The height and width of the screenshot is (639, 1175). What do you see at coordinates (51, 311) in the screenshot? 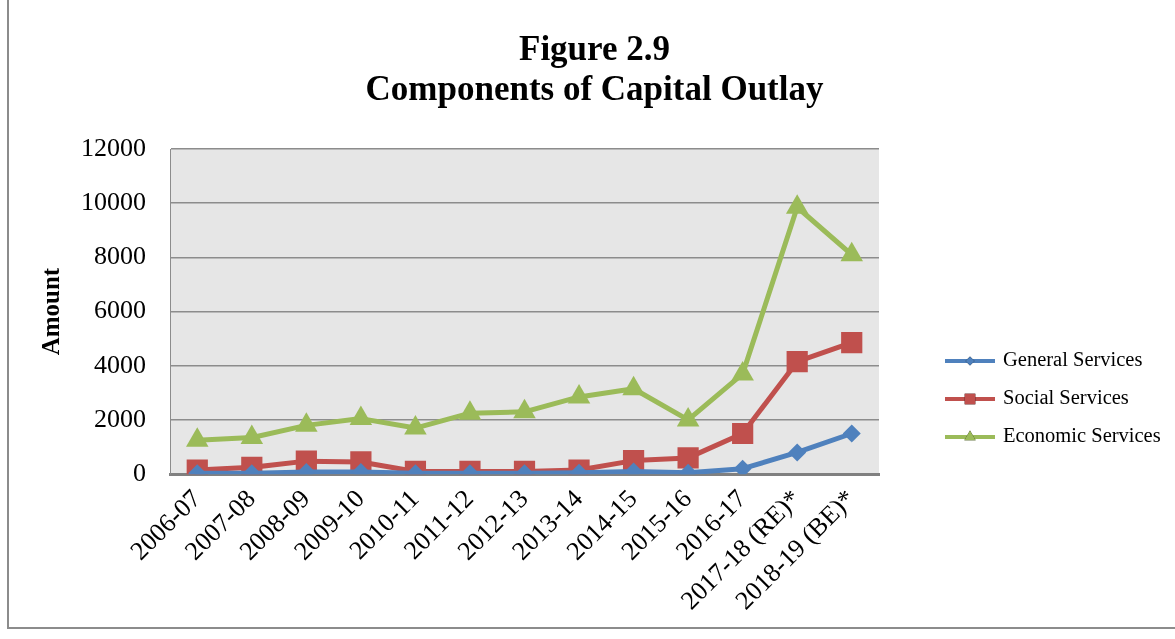
I see `y-axis-title: Amount` at bounding box center [51, 311].